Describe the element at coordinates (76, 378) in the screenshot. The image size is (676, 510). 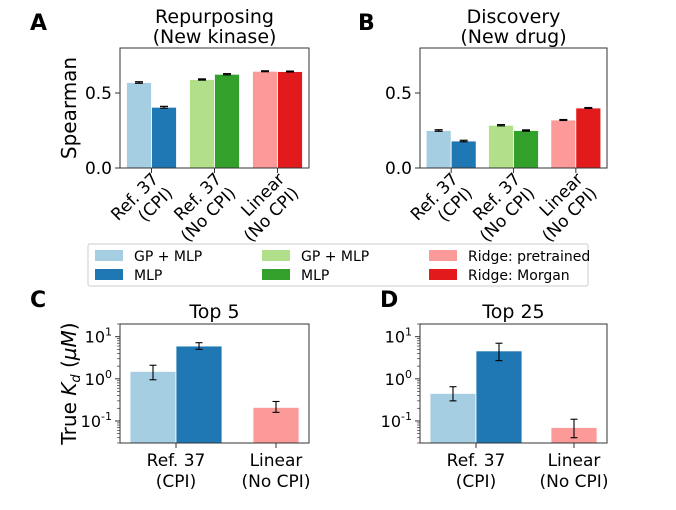
I see `y-axis-label-part: d` at that location.